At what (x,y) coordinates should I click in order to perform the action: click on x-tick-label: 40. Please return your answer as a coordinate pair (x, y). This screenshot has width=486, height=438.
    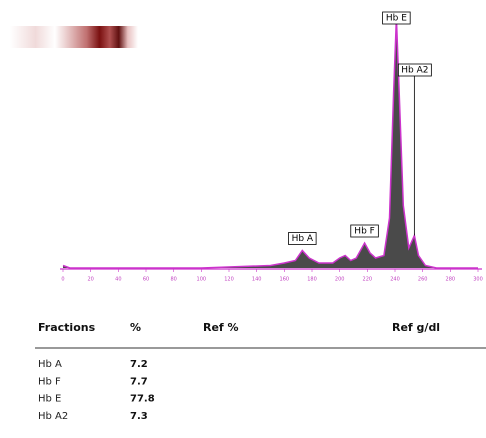
    Looking at the image, I should click on (118, 280).